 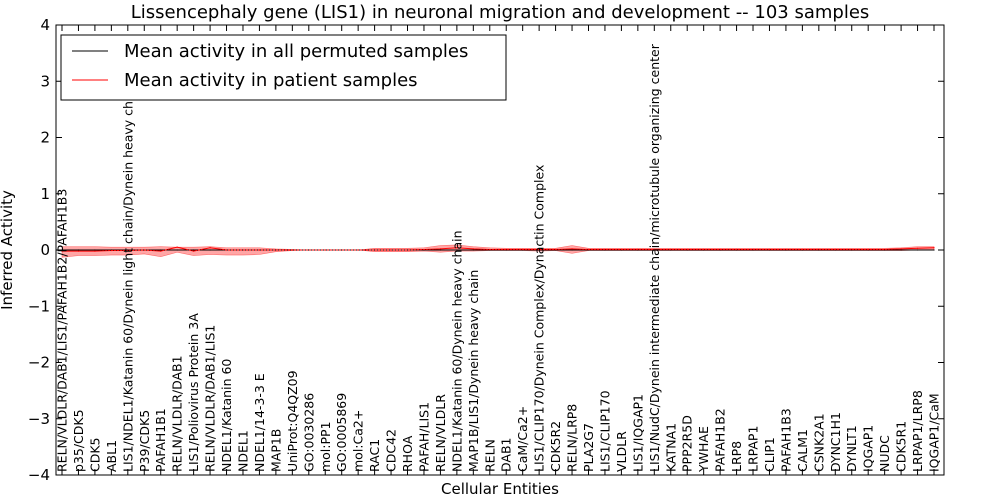 I want to click on x-tick-label: NDEL1/Katanin 60, so click(x=226, y=415).